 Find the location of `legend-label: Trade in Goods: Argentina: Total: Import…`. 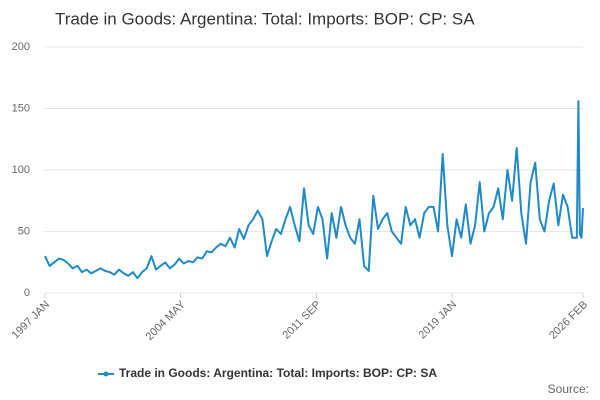

legend-label: Trade in Goods: Argentina: Total: Import… is located at coordinates (278, 373).